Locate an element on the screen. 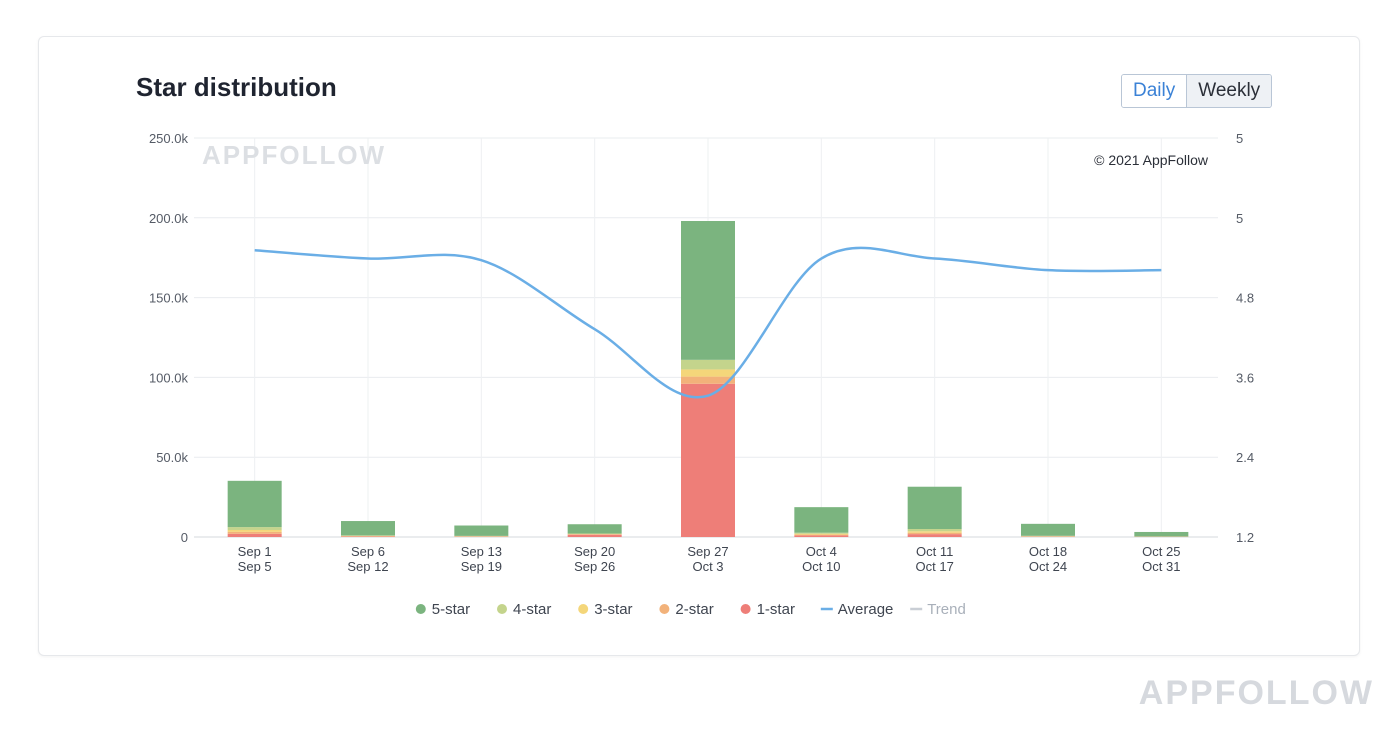 This screenshot has height=730, width=1400. y2-tick-label: 2.4 is located at coordinates (1245, 457).